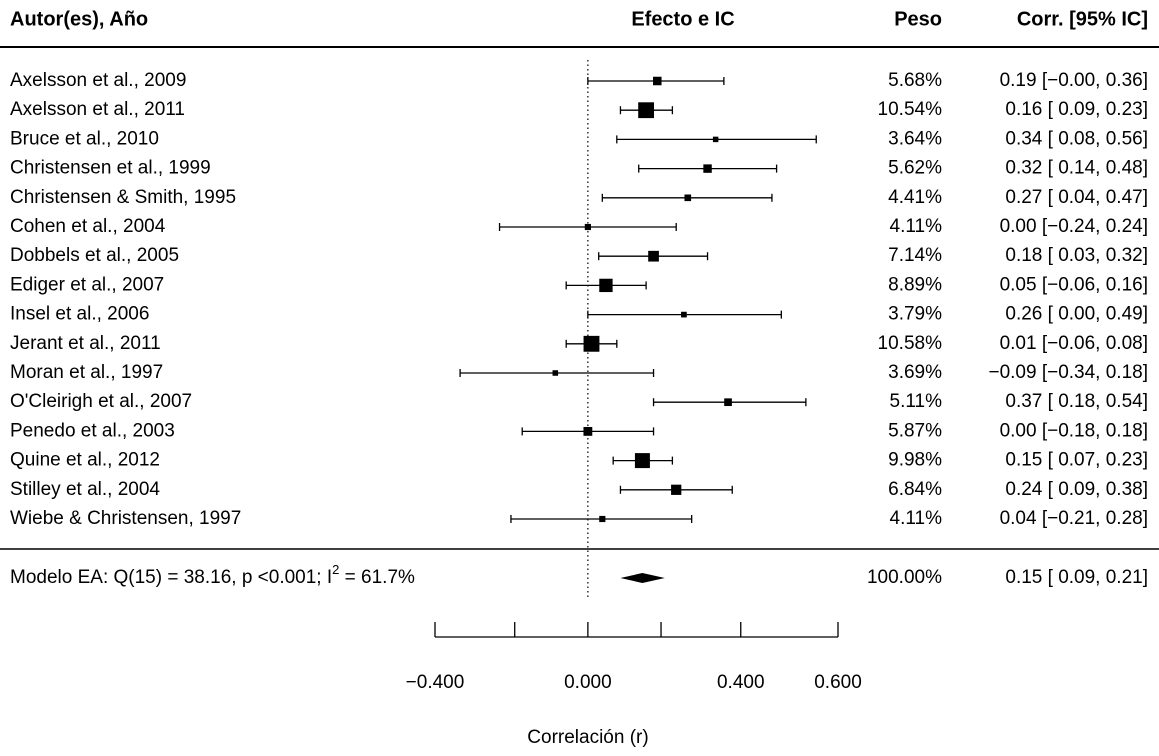 The height and width of the screenshot is (756, 1159). Describe the element at coordinates (918, 19) in the screenshot. I see `header: Peso` at that location.